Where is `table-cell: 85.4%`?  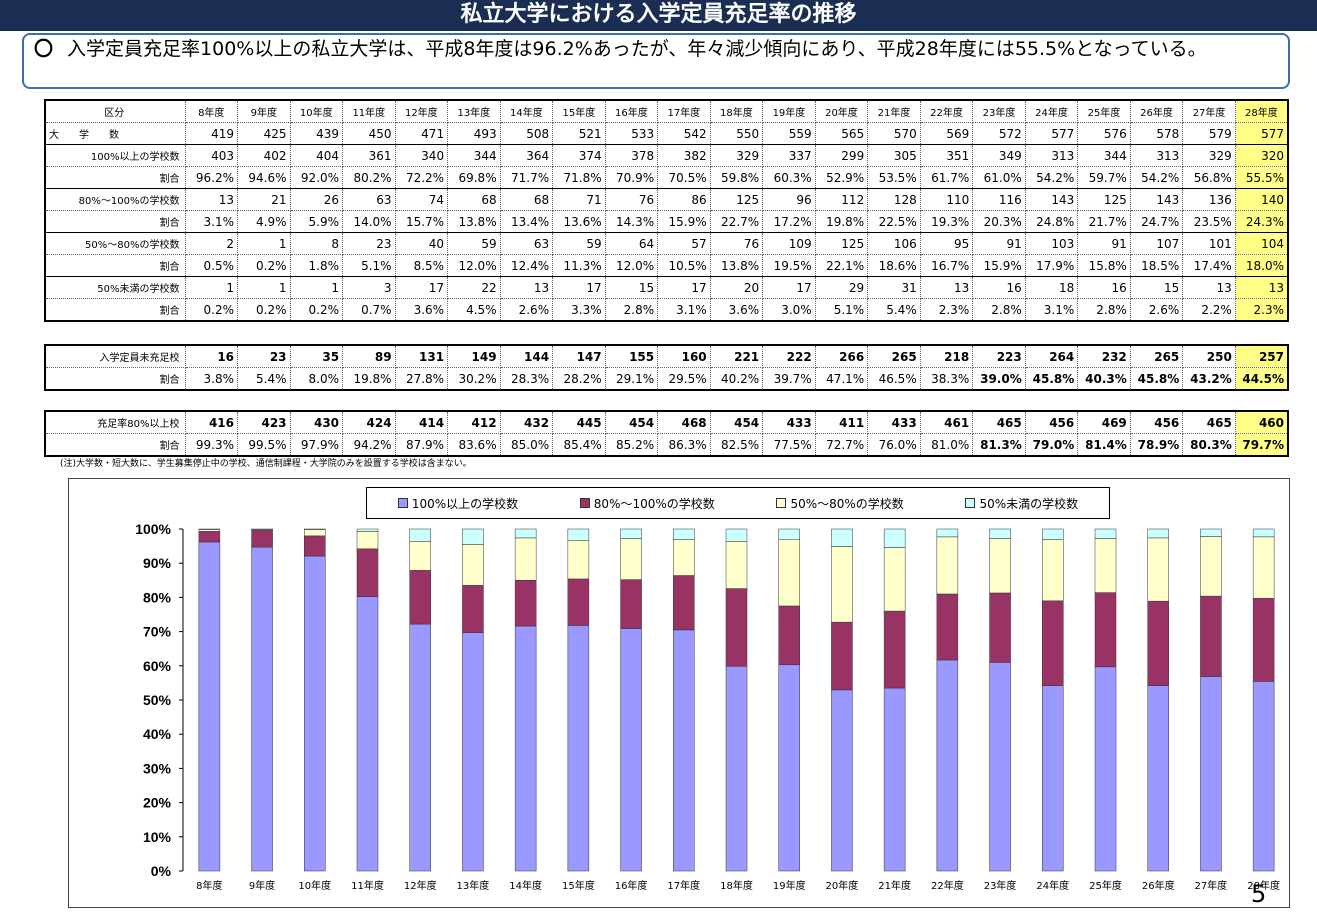
table-cell: 85.4% is located at coordinates (579, 445).